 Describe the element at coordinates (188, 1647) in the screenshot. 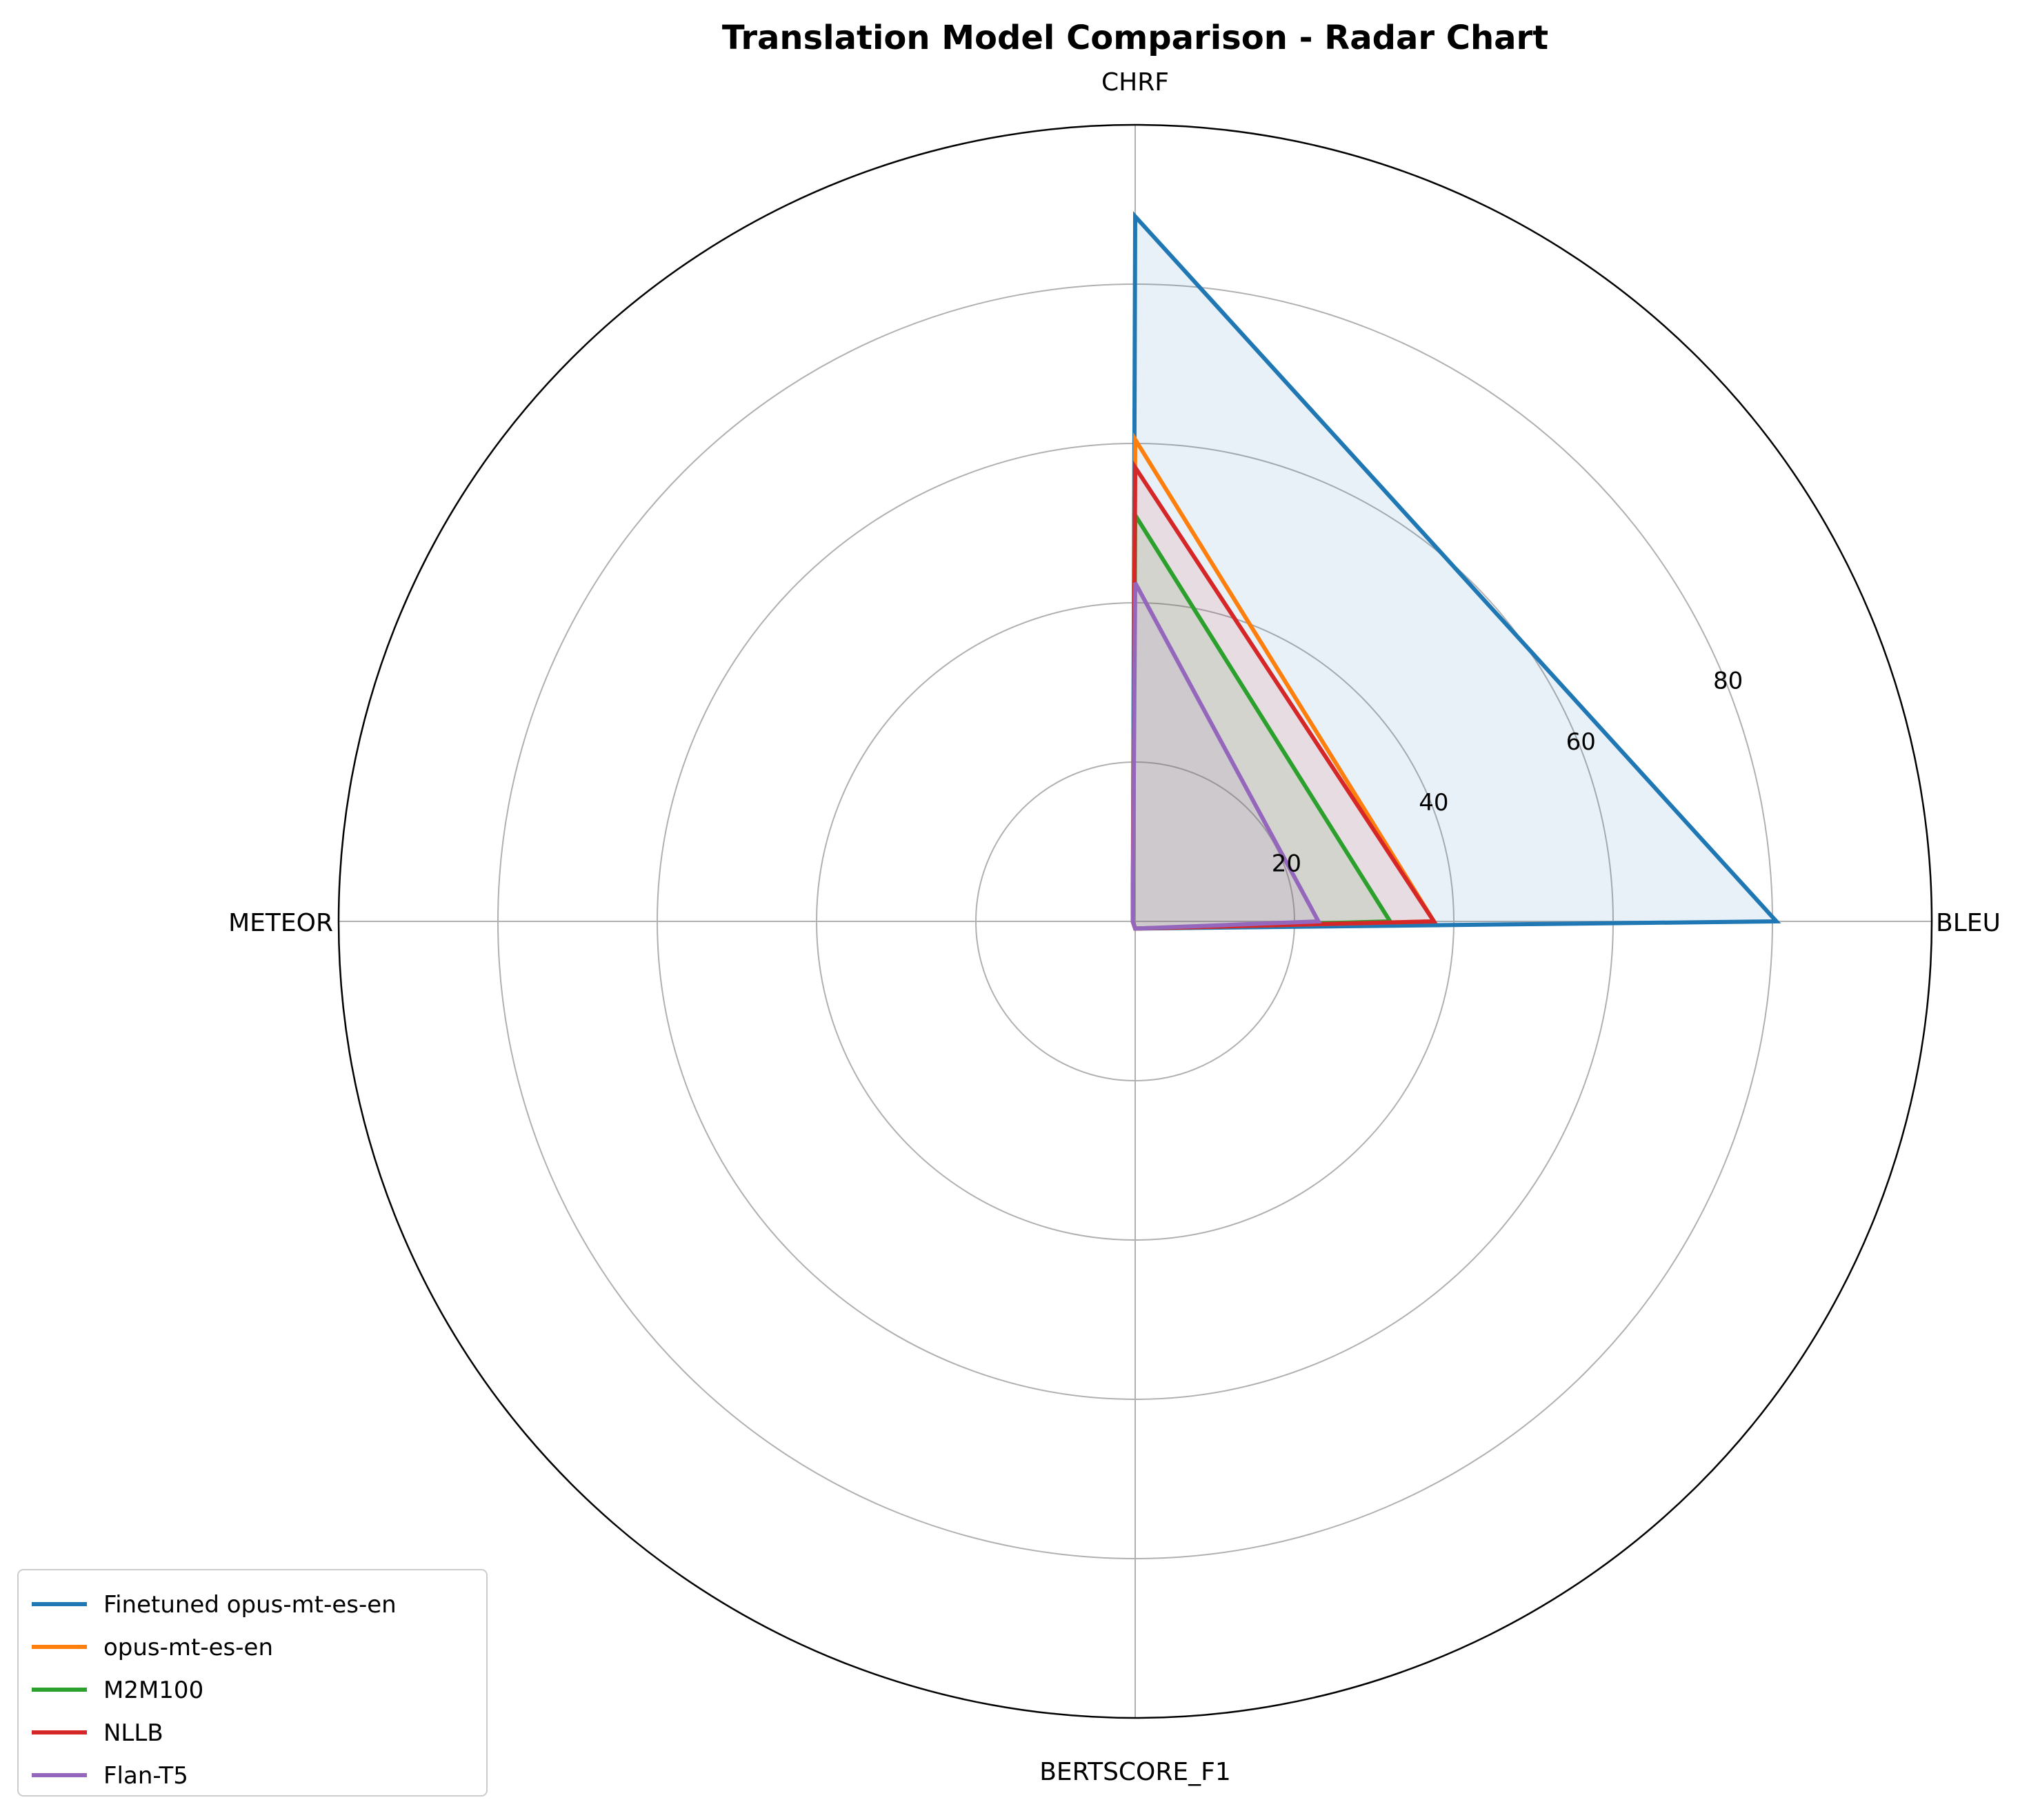

I see `legend-label-1: opus-mt-es-en` at that location.